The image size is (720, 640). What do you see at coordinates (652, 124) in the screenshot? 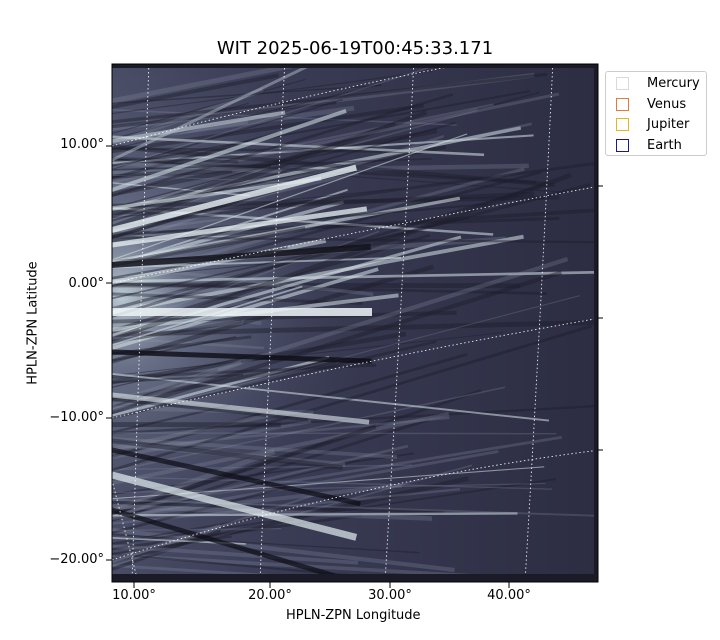
I see `legend-item-jupiter: Jupiter` at bounding box center [652, 124].